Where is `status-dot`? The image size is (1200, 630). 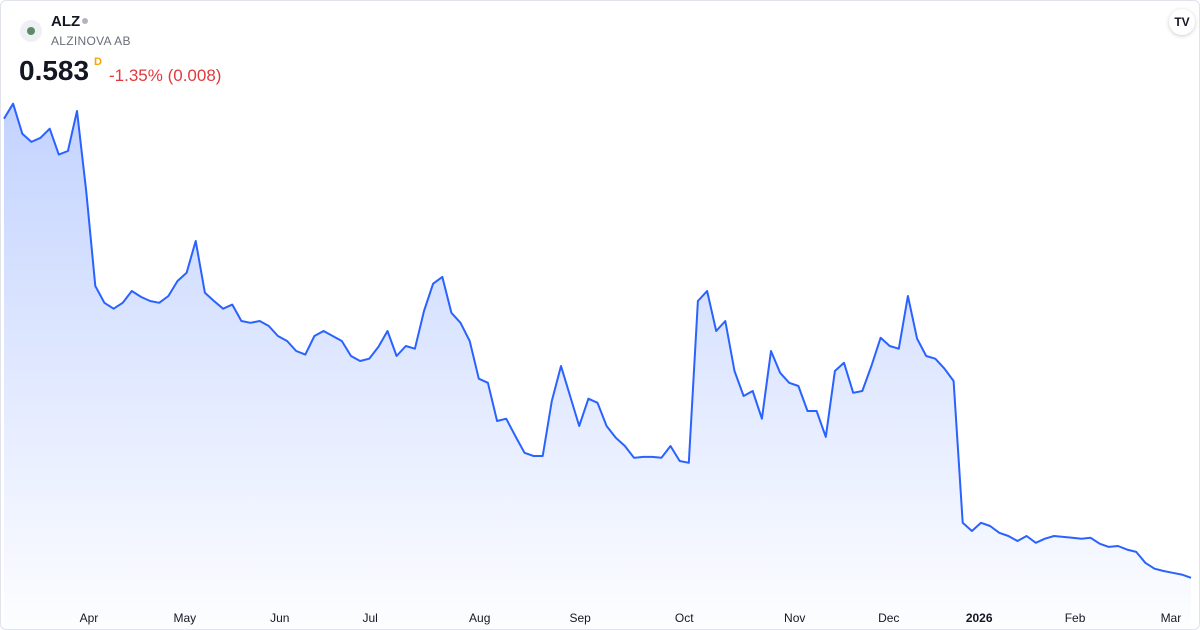
status-dot is located at coordinates (85, 21).